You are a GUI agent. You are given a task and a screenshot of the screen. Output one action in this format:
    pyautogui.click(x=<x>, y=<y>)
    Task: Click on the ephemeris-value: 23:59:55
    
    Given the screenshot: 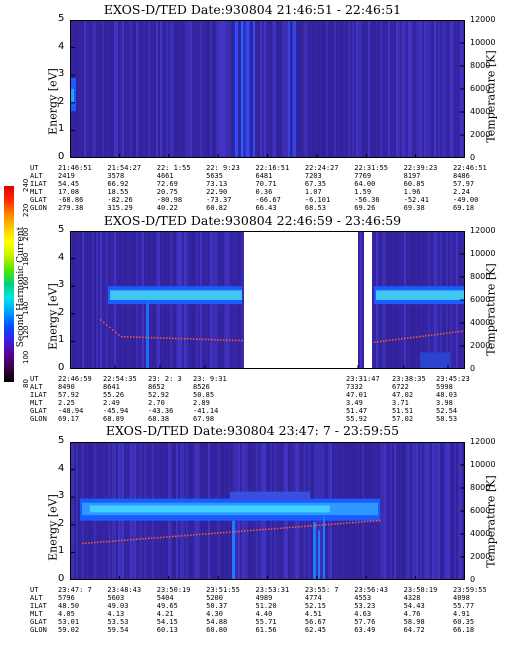 What is the action you would take?
    pyautogui.click(x=470, y=590)
    